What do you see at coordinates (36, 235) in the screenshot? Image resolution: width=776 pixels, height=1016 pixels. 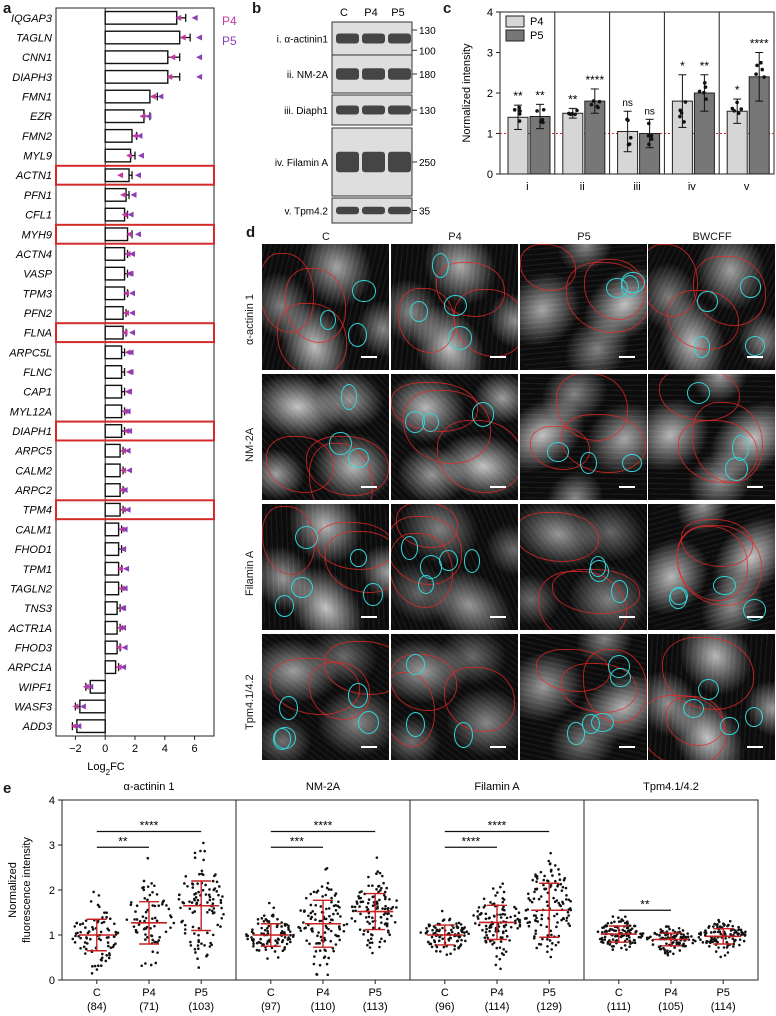 I see `gene-label: MYH9` at bounding box center [36, 235].